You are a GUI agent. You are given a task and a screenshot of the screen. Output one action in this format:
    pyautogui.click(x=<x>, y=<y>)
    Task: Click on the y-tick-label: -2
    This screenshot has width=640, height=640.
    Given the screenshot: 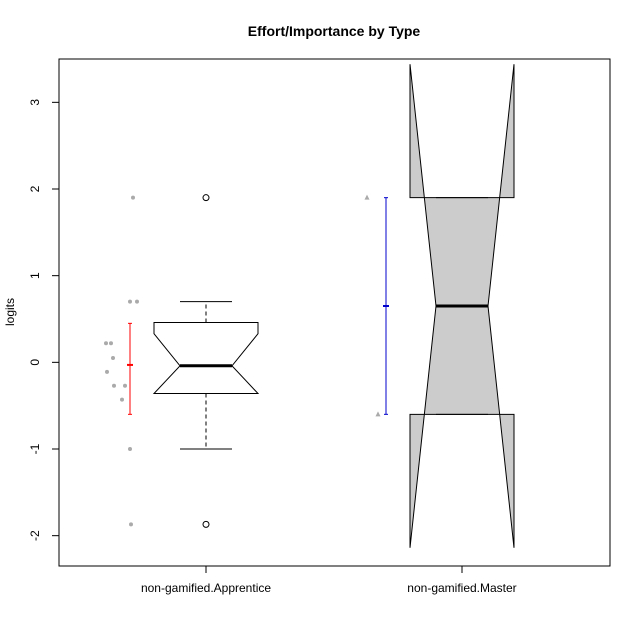 What is the action you would take?
    pyautogui.click(x=35, y=535)
    